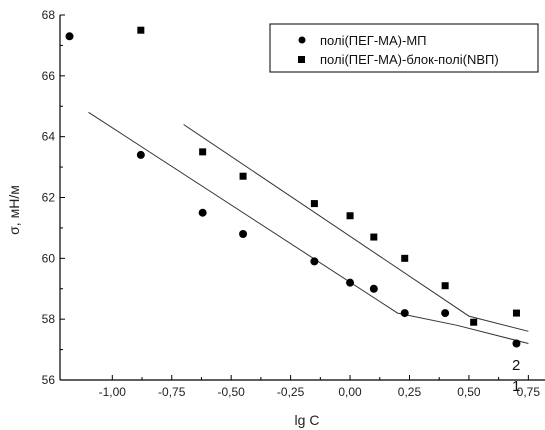  Describe the element at coordinates (350, 392) in the screenshot. I see `x-tick-label: 0,00` at that location.